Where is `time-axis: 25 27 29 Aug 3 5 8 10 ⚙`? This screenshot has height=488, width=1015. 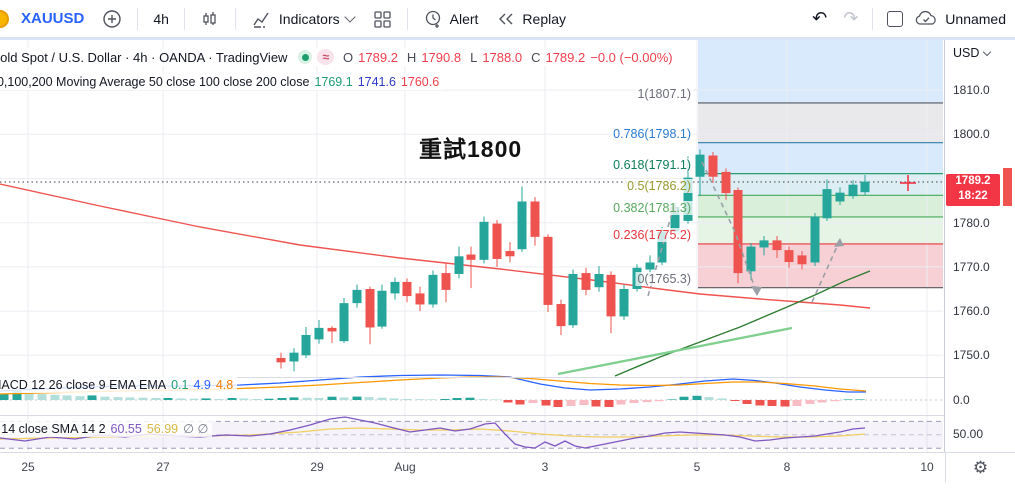 time-axis: 25 27 29 Aug 3 5 8 10 ⚙ is located at coordinates (507, 467).